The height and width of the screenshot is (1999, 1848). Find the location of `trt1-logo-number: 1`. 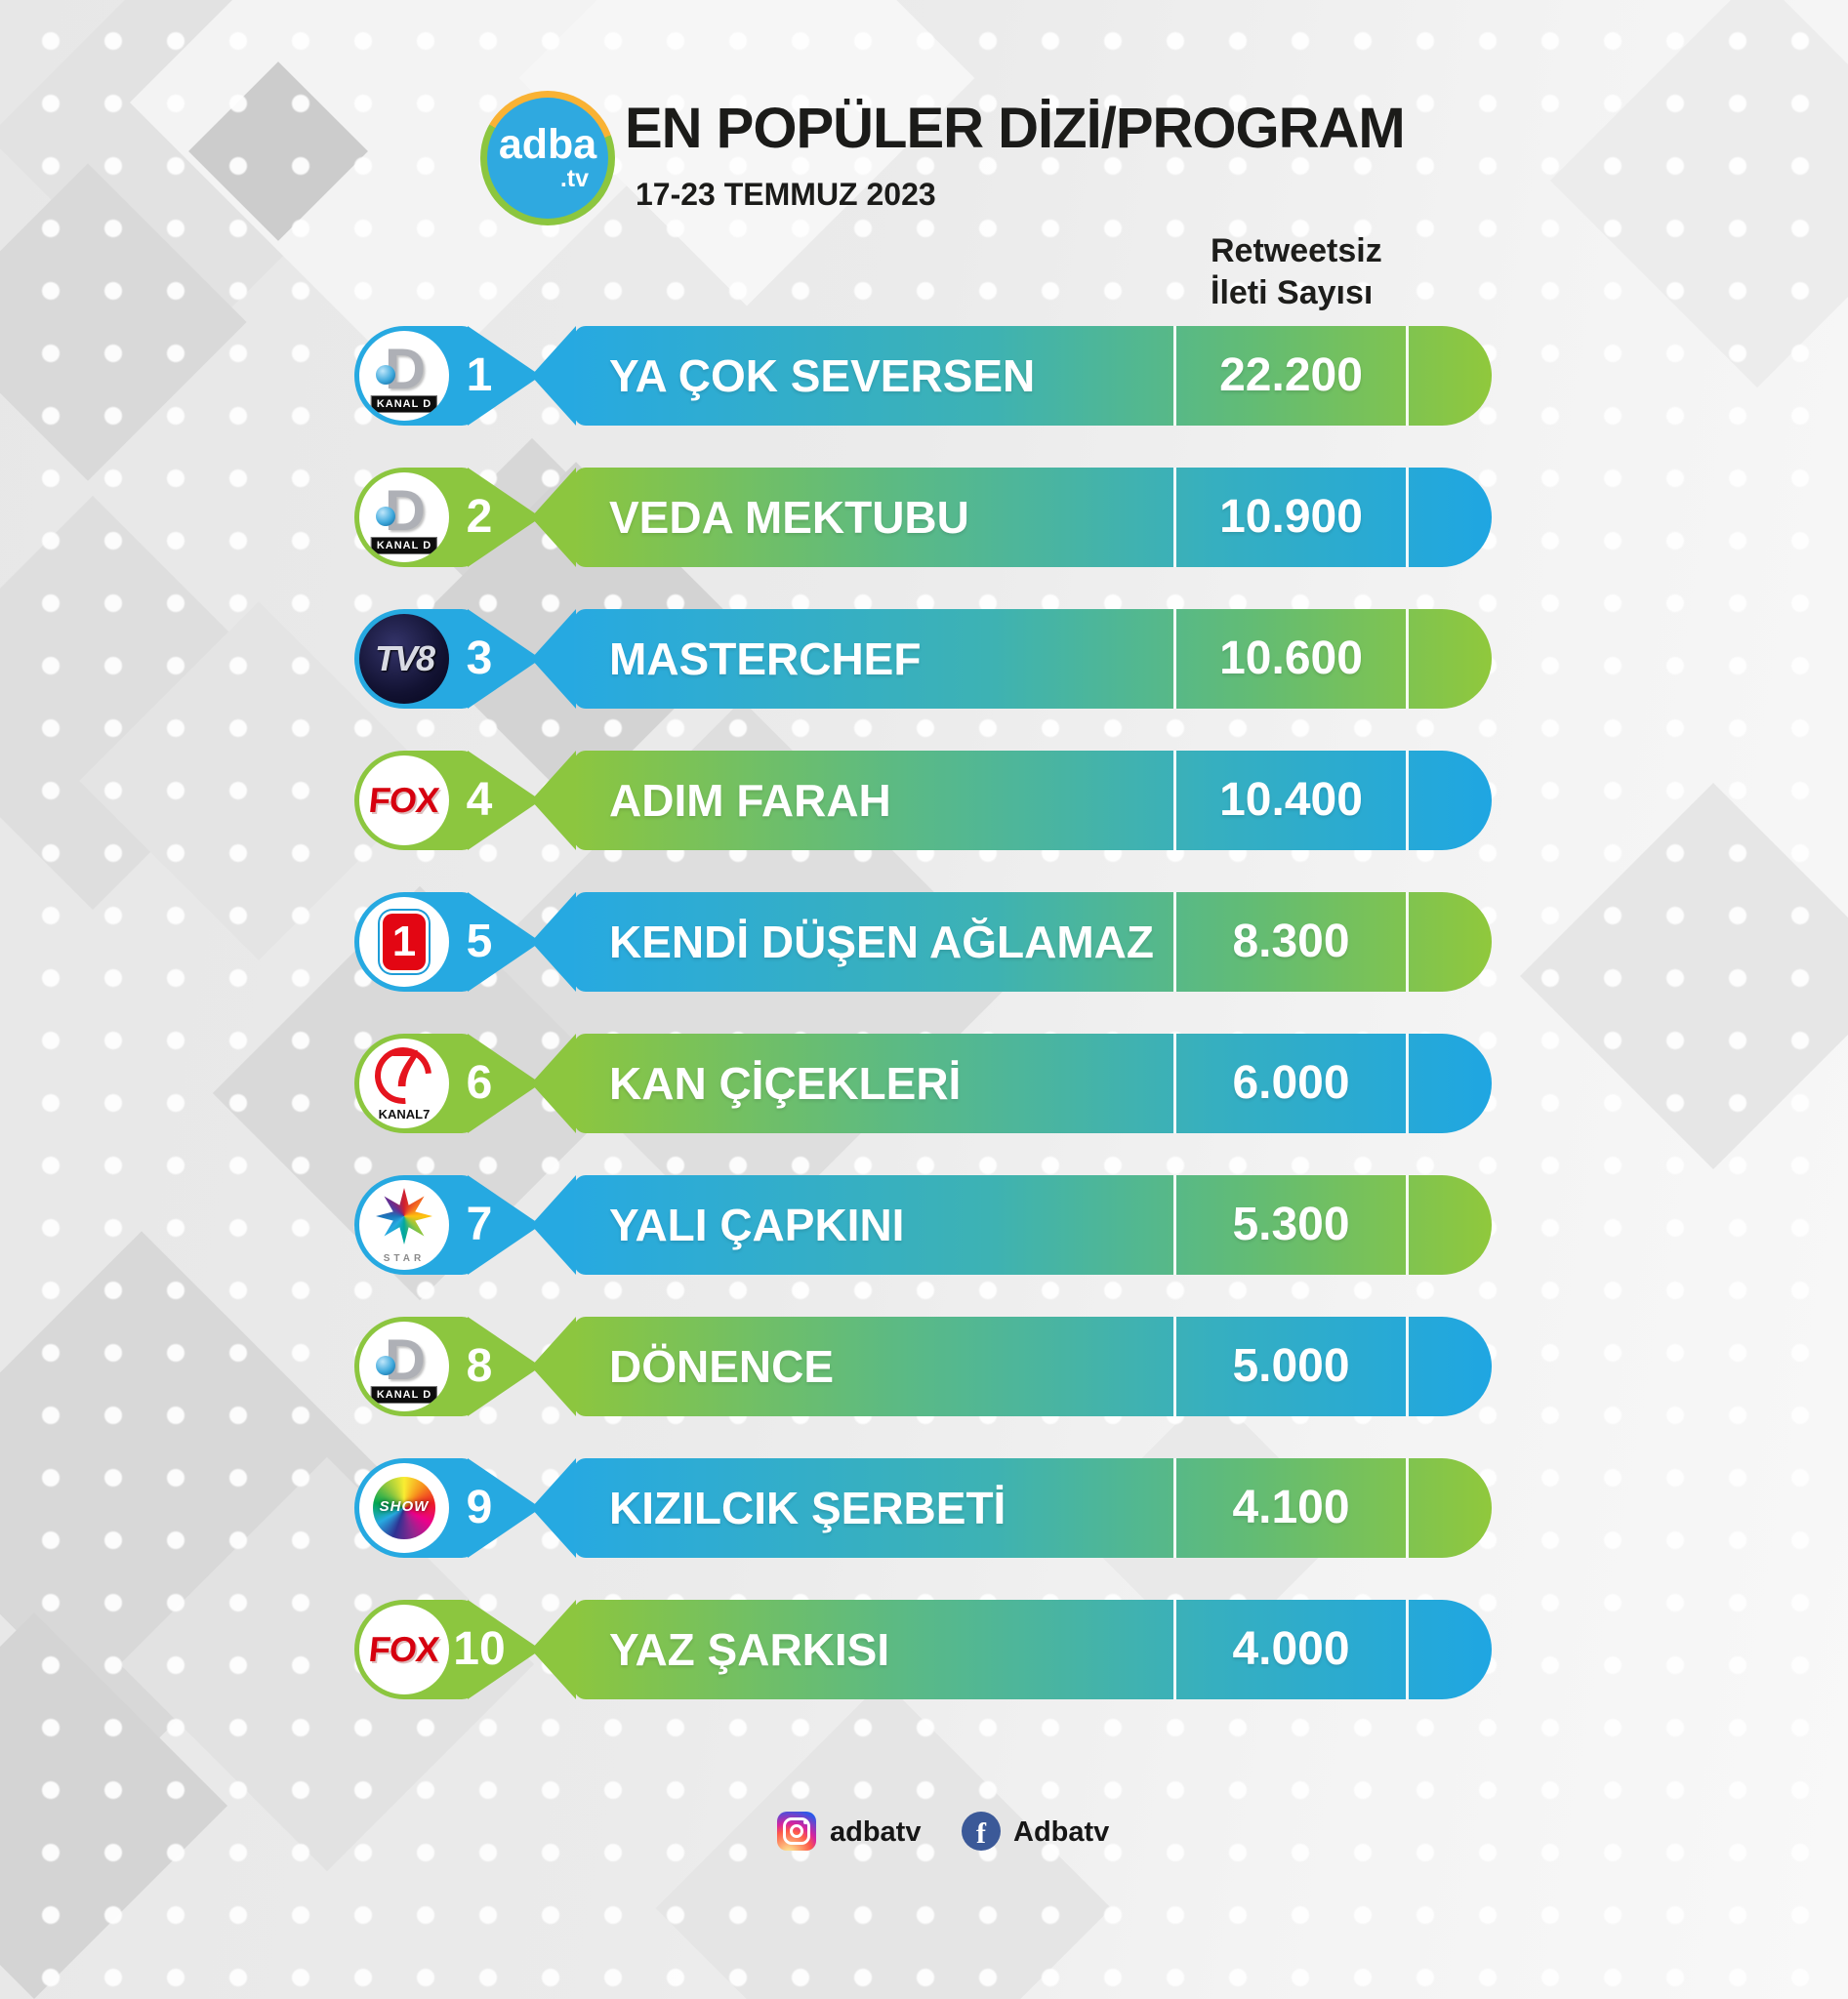

trt1-logo-number: 1 is located at coordinates (404, 941).